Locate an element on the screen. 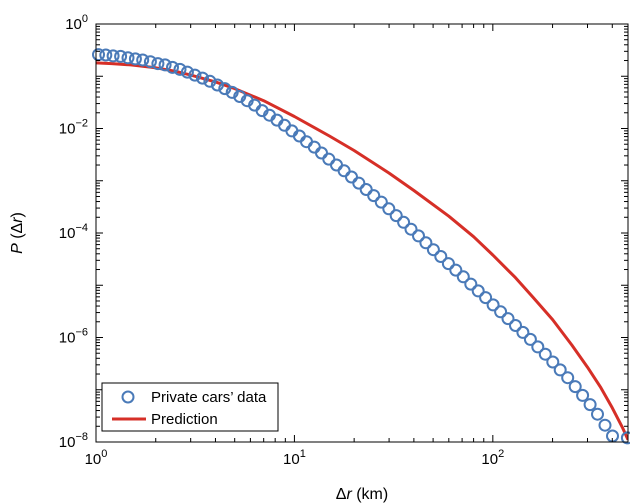 The width and height of the screenshot is (630, 504). y-tick-label: 10⁻⁸ is located at coordinates (73, 441).